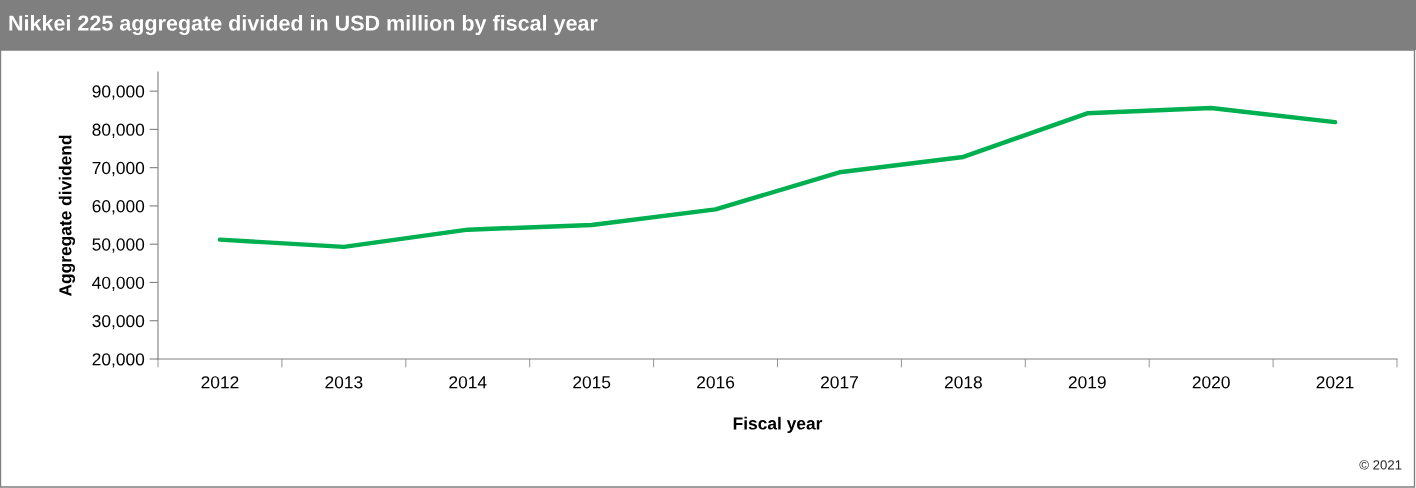 This screenshot has height=488, width=1416. Describe the element at coordinates (1380, 465) in the screenshot. I see `text: © 2021` at that location.